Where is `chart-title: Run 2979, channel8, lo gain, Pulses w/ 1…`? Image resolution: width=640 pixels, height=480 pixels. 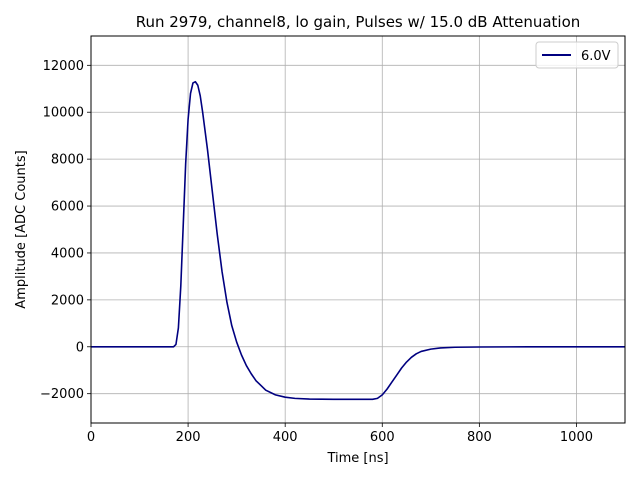
chart-title: Run 2979, channel8, lo gain, Pulses w/ 1… is located at coordinates (358, 22).